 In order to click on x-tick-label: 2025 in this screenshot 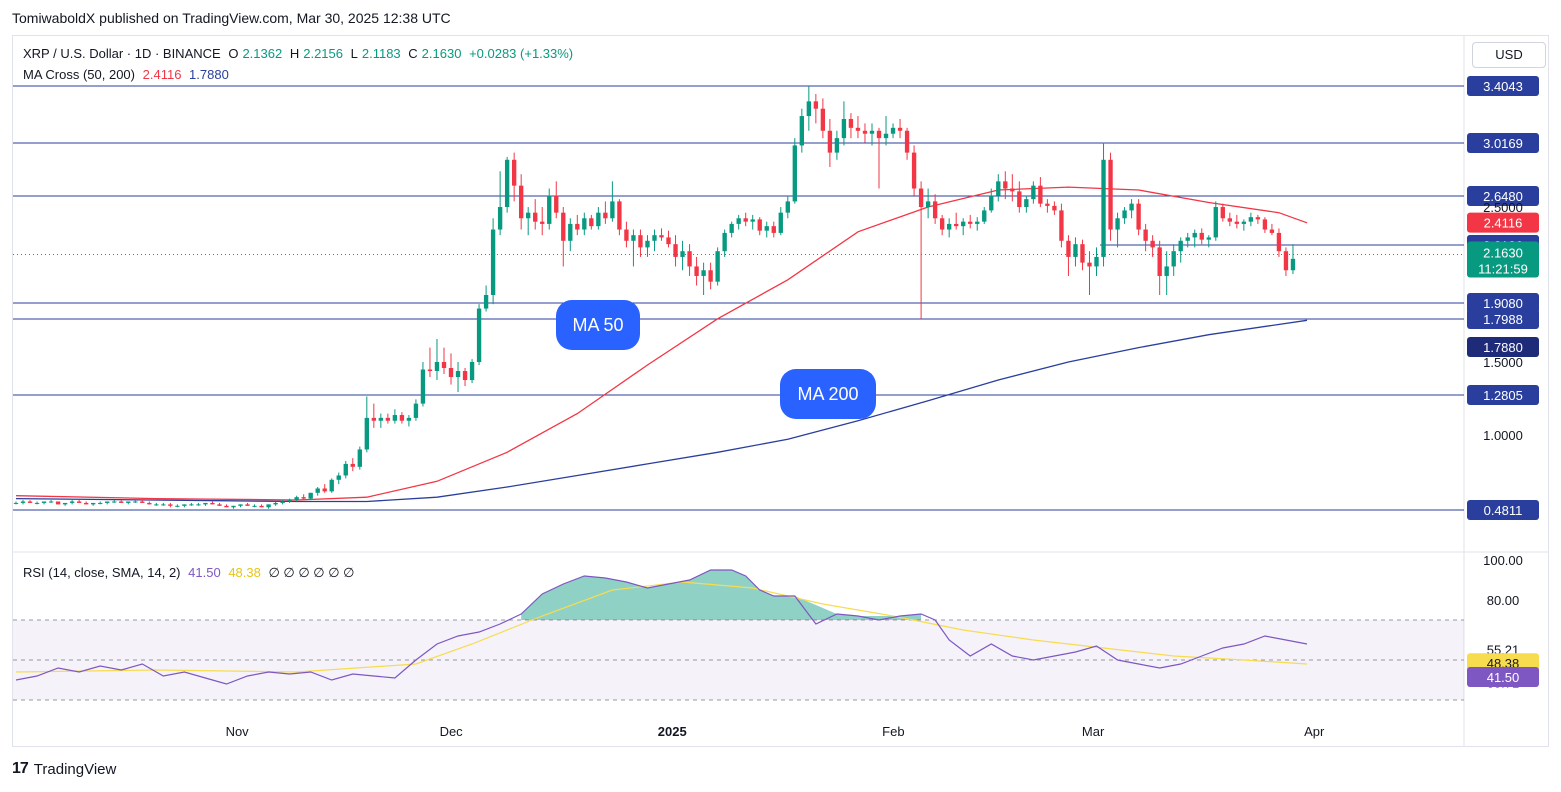, I will do `click(672, 731)`.